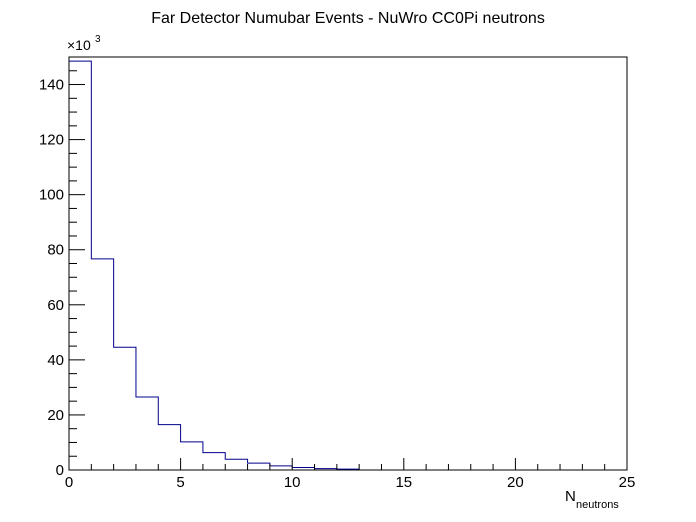 The height and width of the screenshot is (522, 696). I want to click on x-axis-label-subscript: neutrons, so click(597, 505).